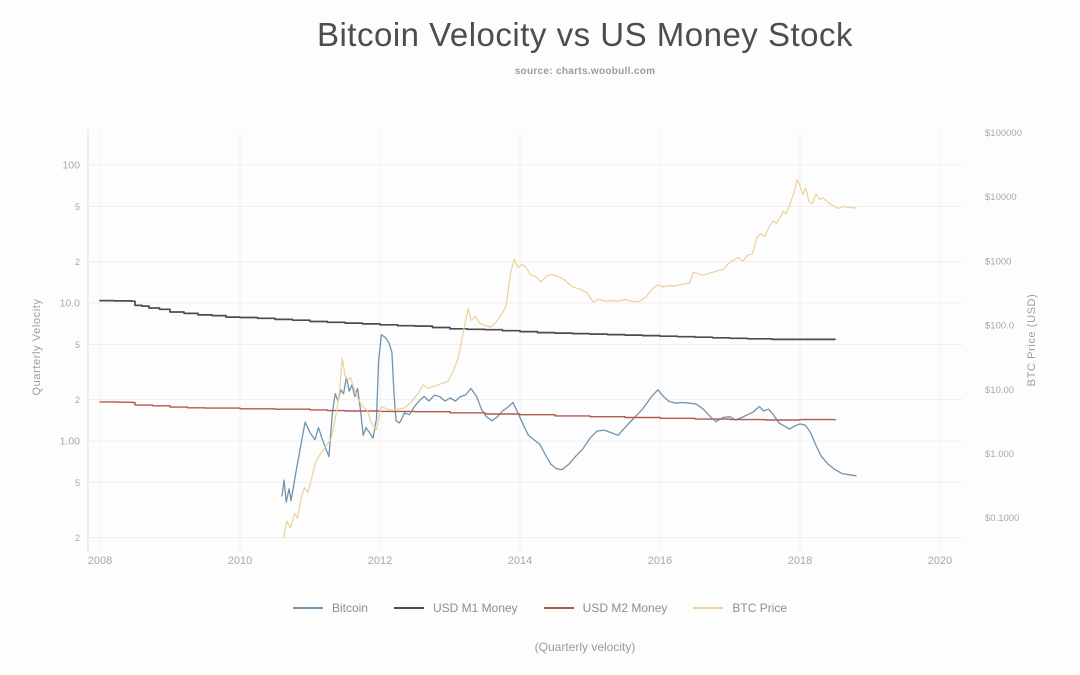 The height and width of the screenshot is (675, 1080). I want to click on x-axis-tick-label: 2012, so click(380, 561).